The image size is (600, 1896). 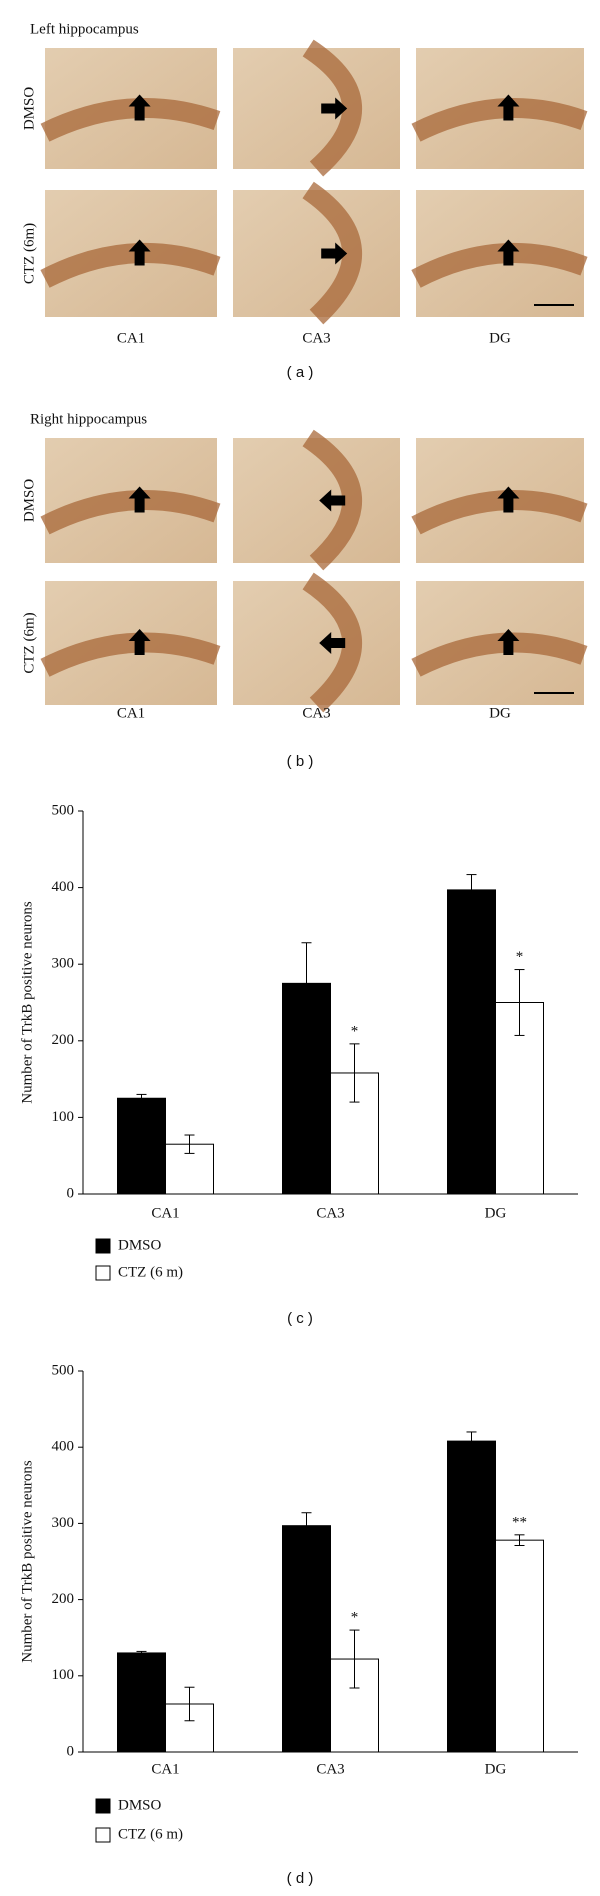 I want to click on panel-label: ( d ), so click(x=300, y=1878).